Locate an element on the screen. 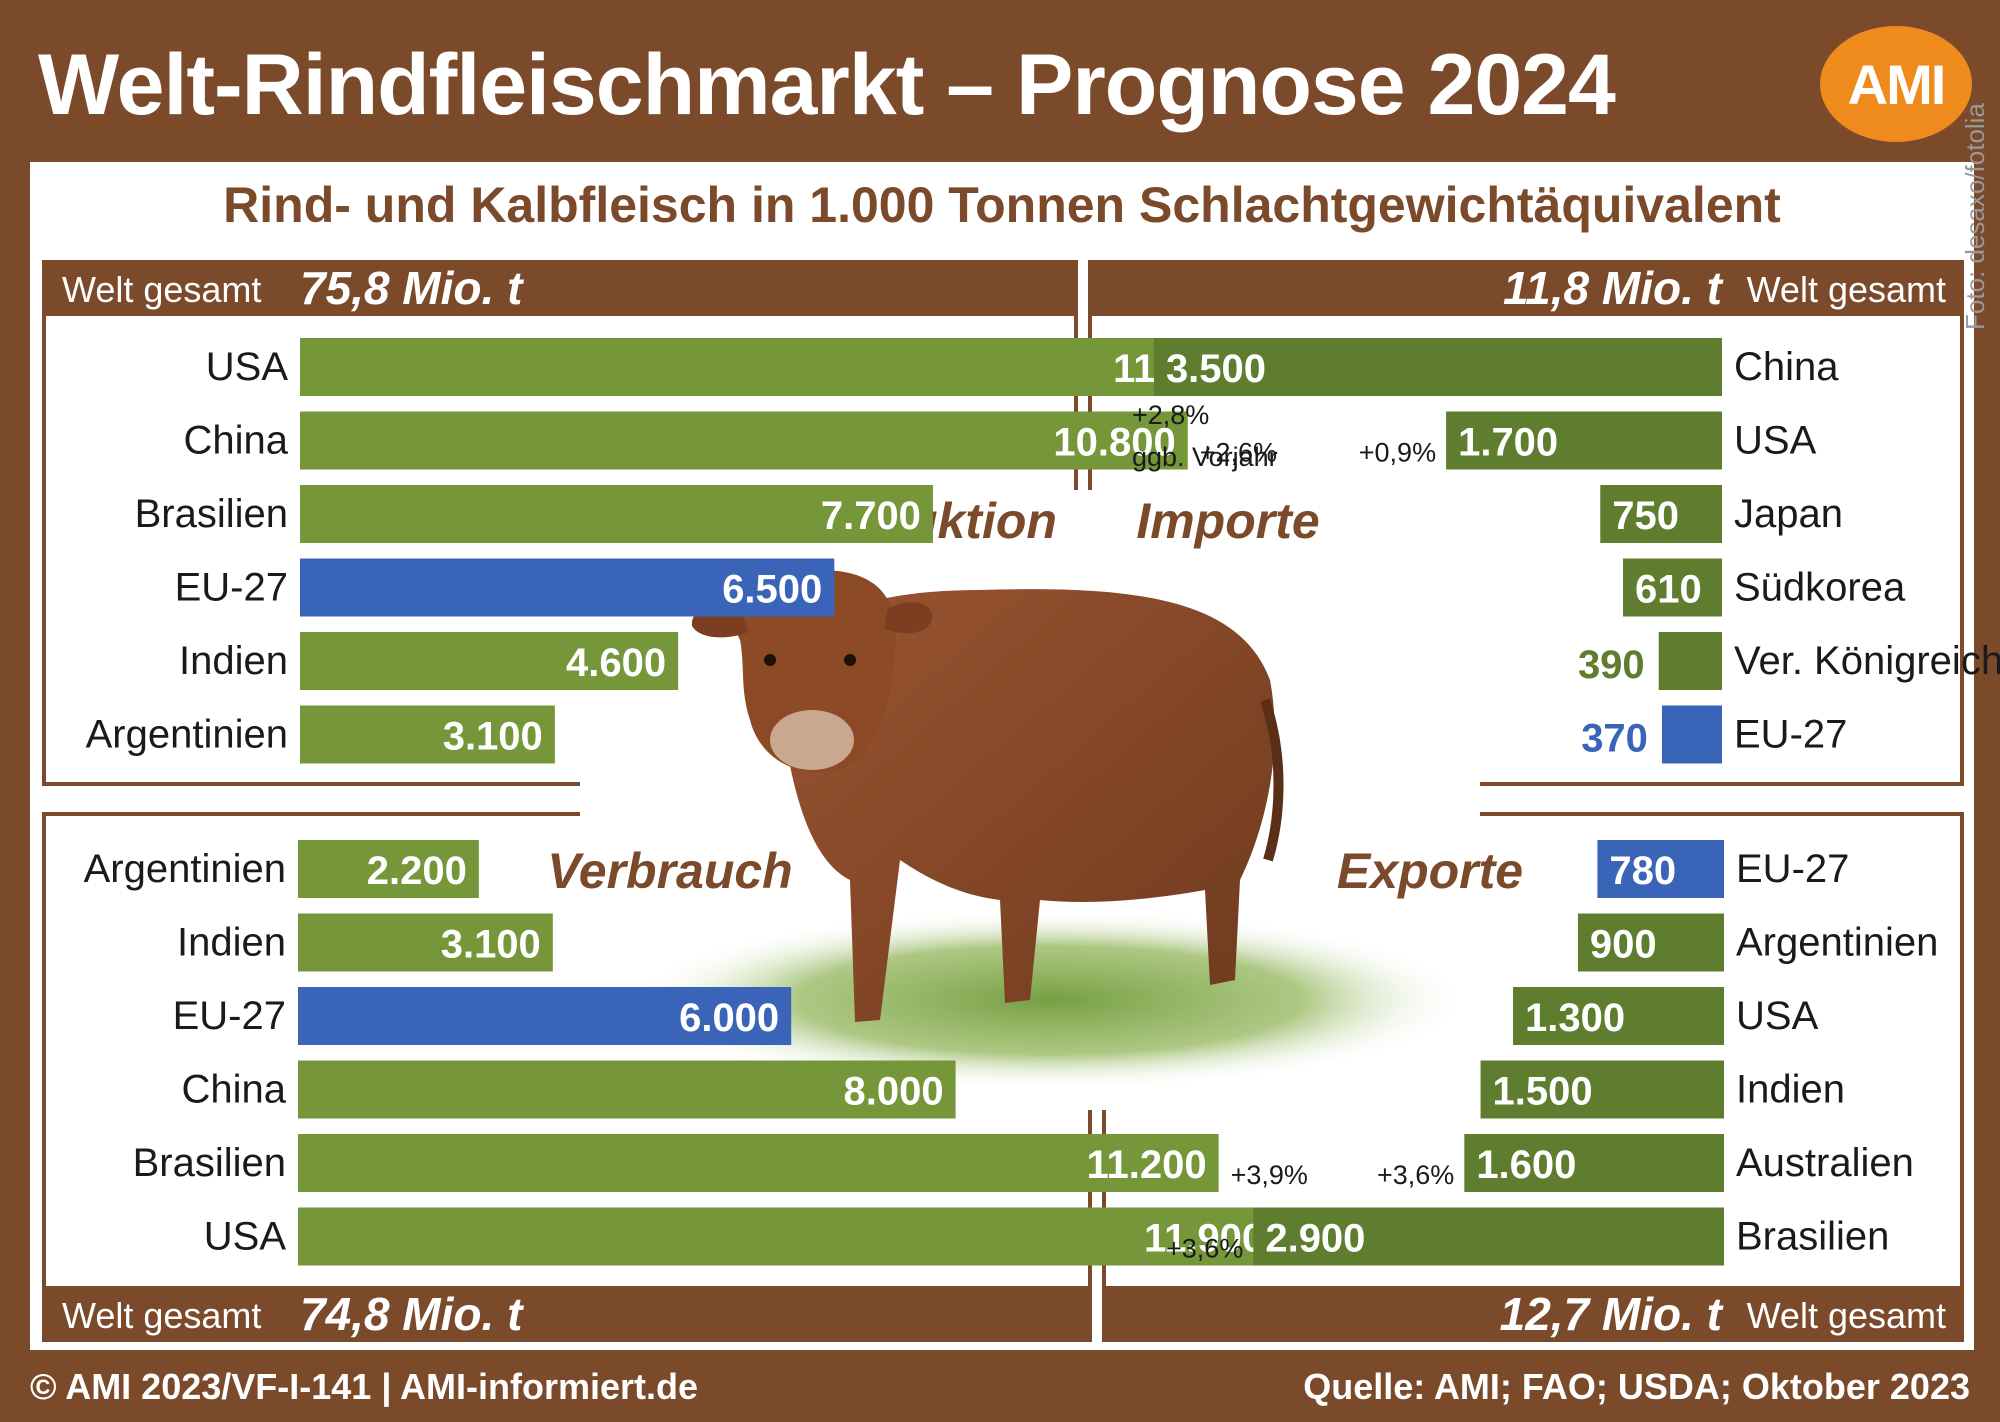 The image size is (2000, 1422). imports-total-value: 11,8 Mio. t is located at coordinates (1613, 288).